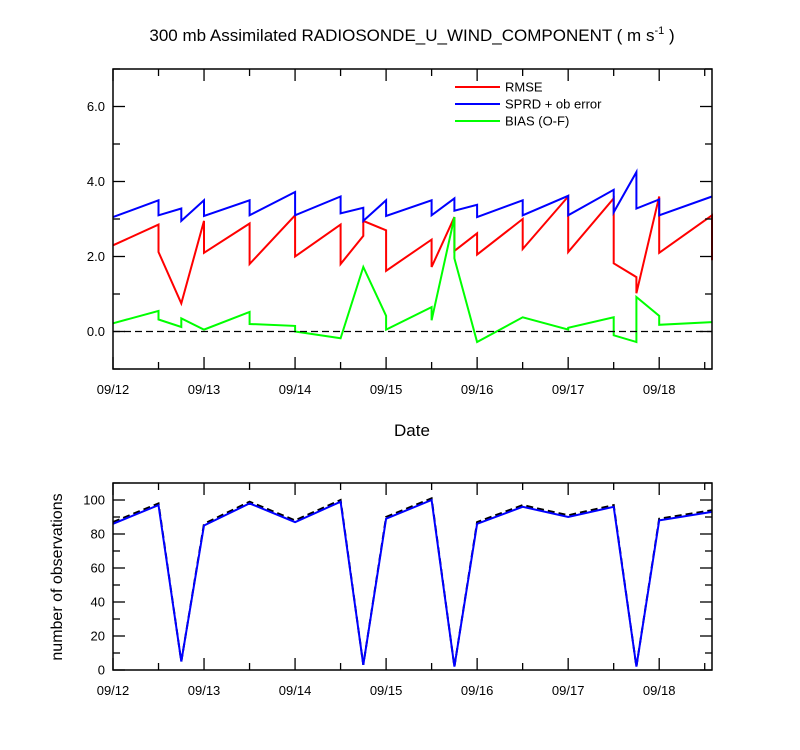 The height and width of the screenshot is (750, 800). What do you see at coordinates (568, 690) in the screenshot?
I see `bottom-x-tick-label: 09/17` at bounding box center [568, 690].